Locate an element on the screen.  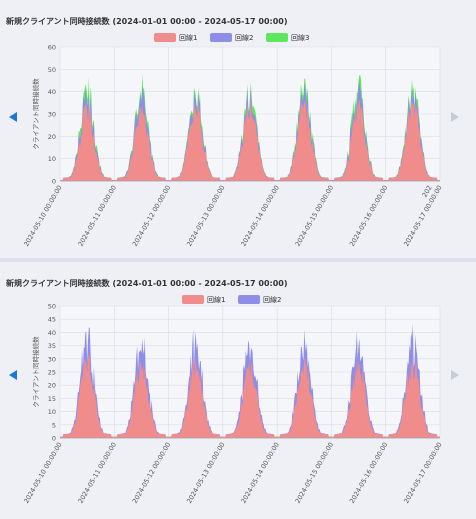
x-tick-label: 2024-05-17 00:00:00 is located at coordinates (422, 473).